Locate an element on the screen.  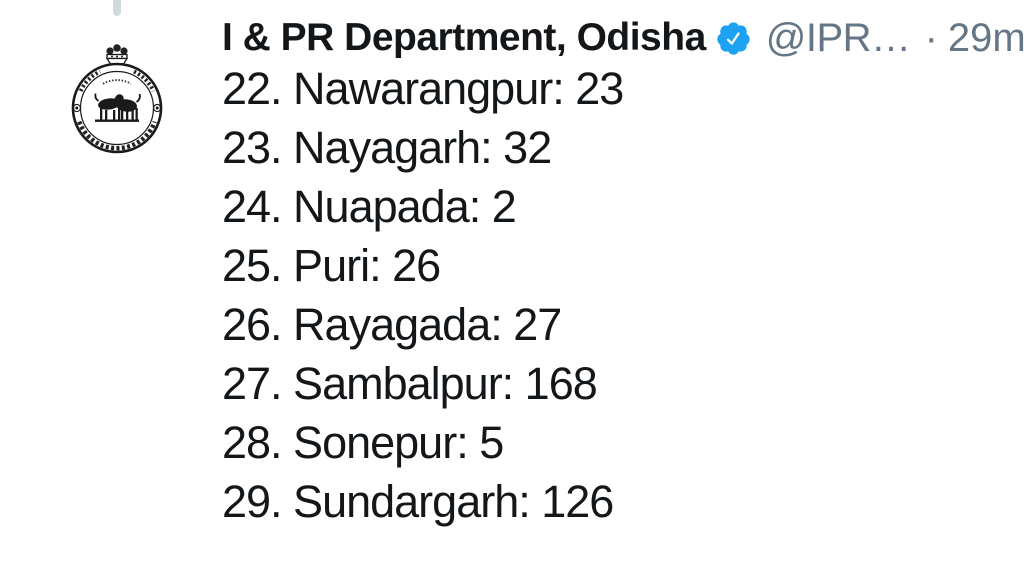
district-count-line: 29. Sundargarh: 126 is located at coordinates (418, 501).